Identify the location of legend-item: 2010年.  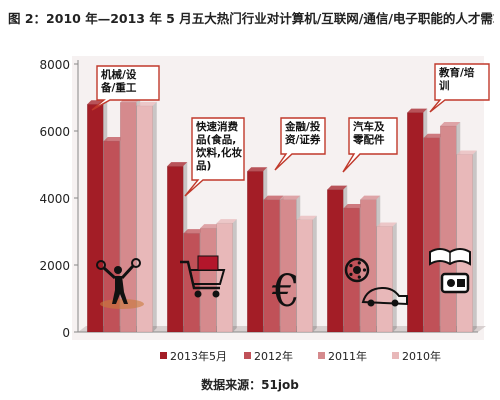
(416, 356).